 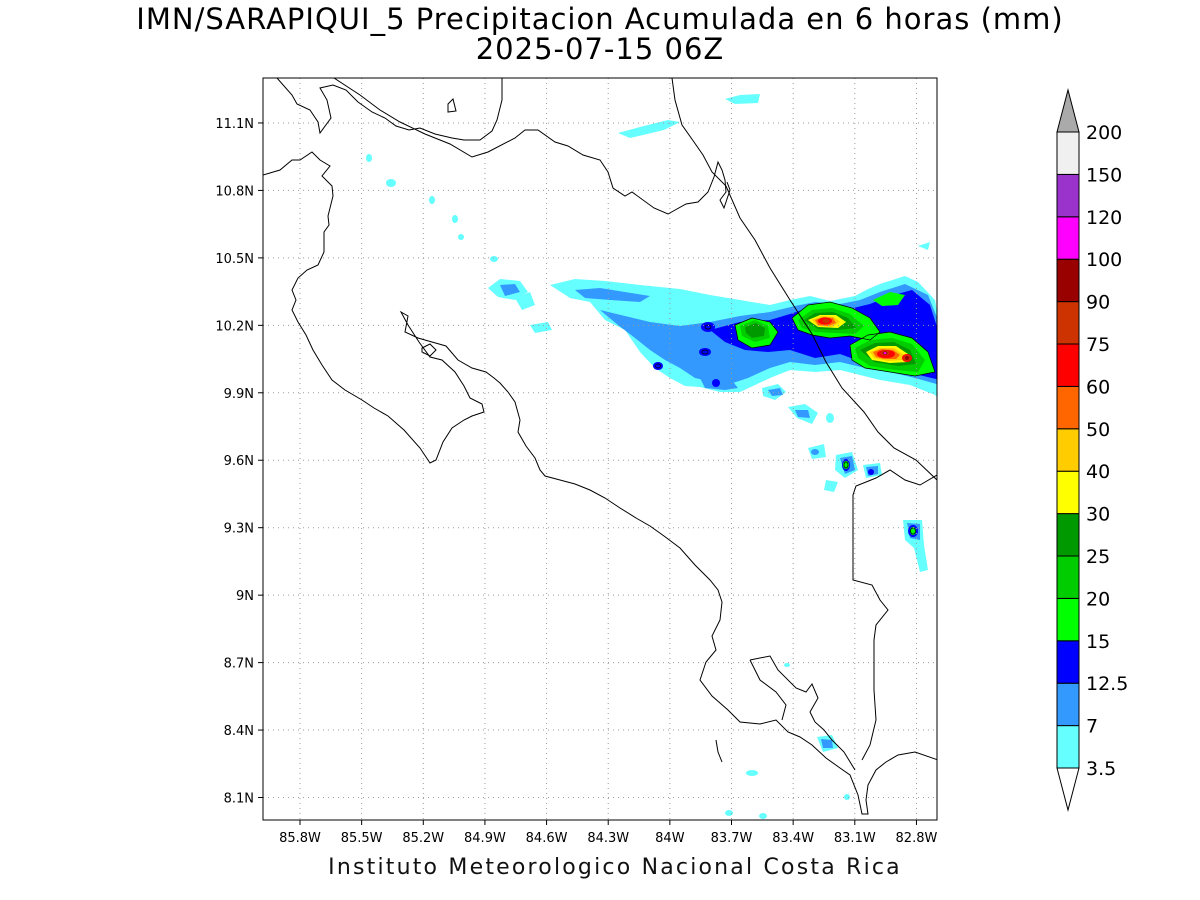 I want to click on map-subtitle: 2025-07-15 06Z, so click(x=600, y=49).